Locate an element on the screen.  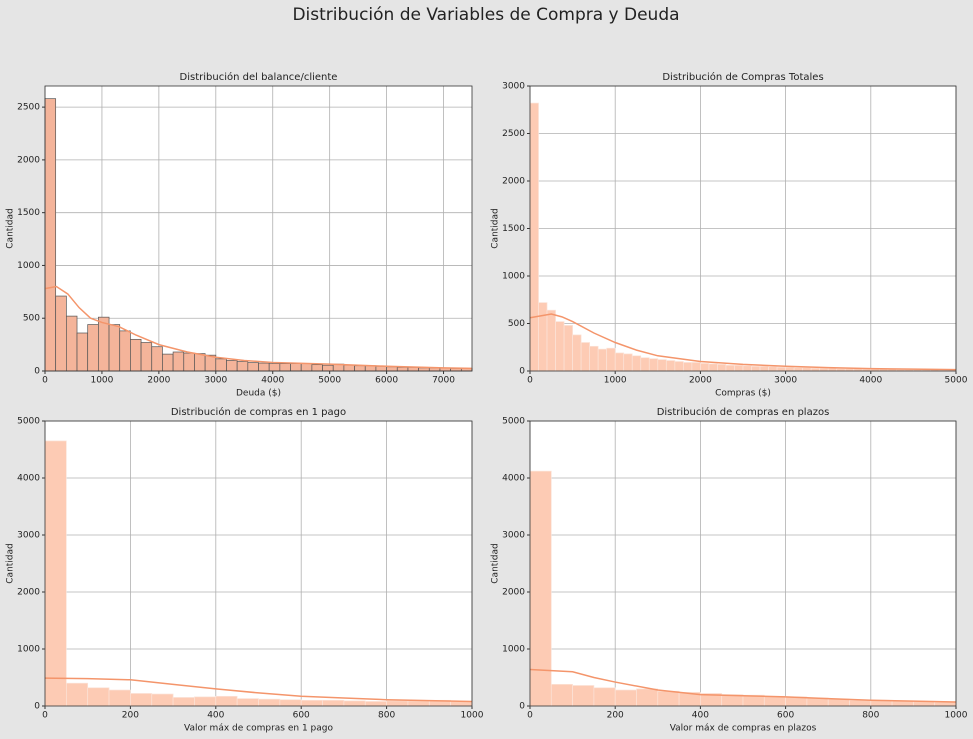
x-tick-label: 6000 is located at coordinates (386, 381).